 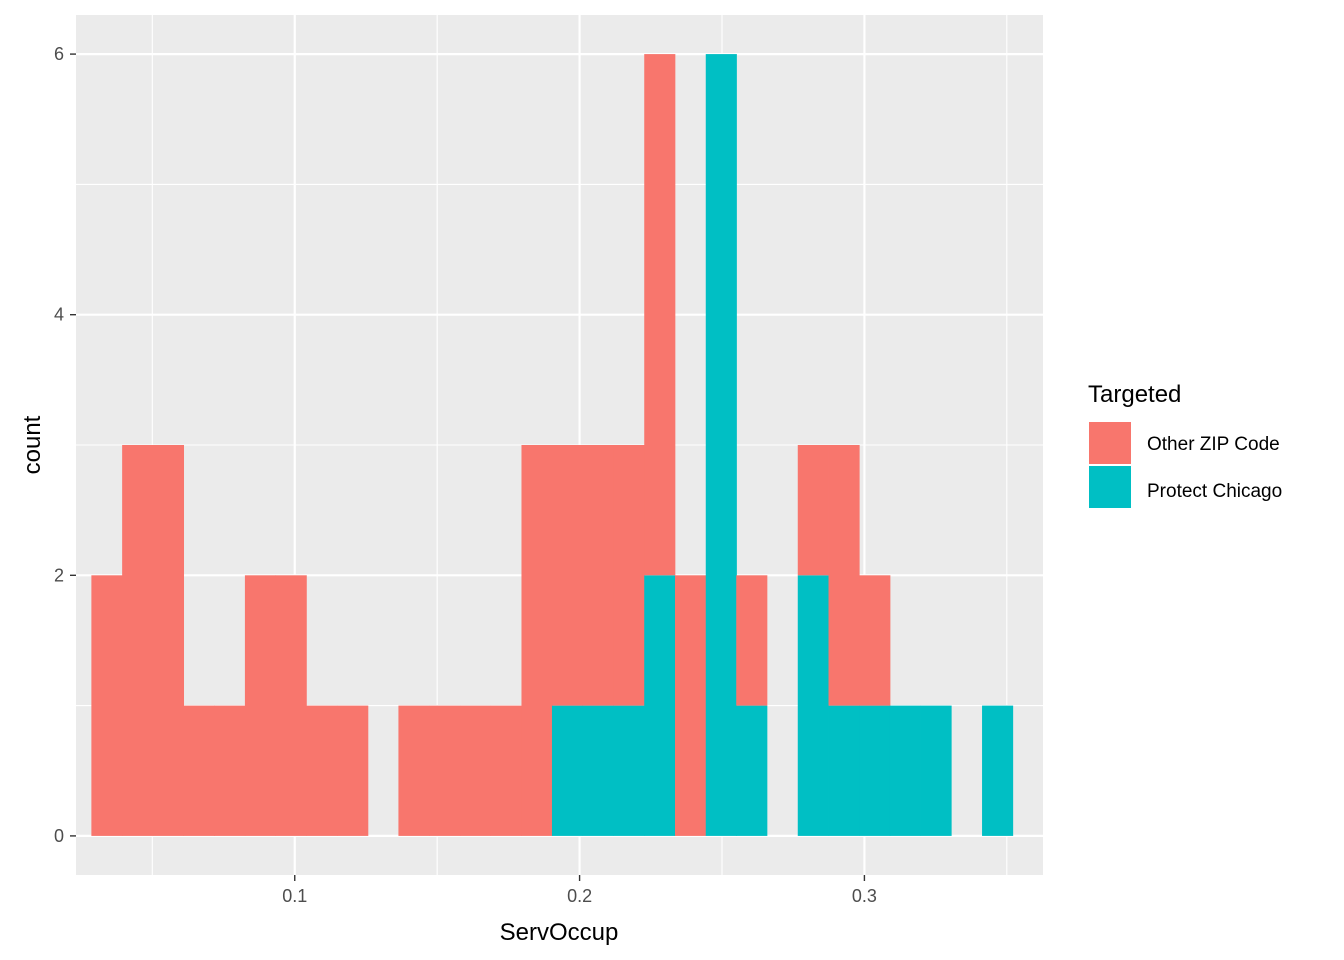 What do you see at coordinates (1110, 443) in the screenshot?
I see `legend-key-other-zip-code` at bounding box center [1110, 443].